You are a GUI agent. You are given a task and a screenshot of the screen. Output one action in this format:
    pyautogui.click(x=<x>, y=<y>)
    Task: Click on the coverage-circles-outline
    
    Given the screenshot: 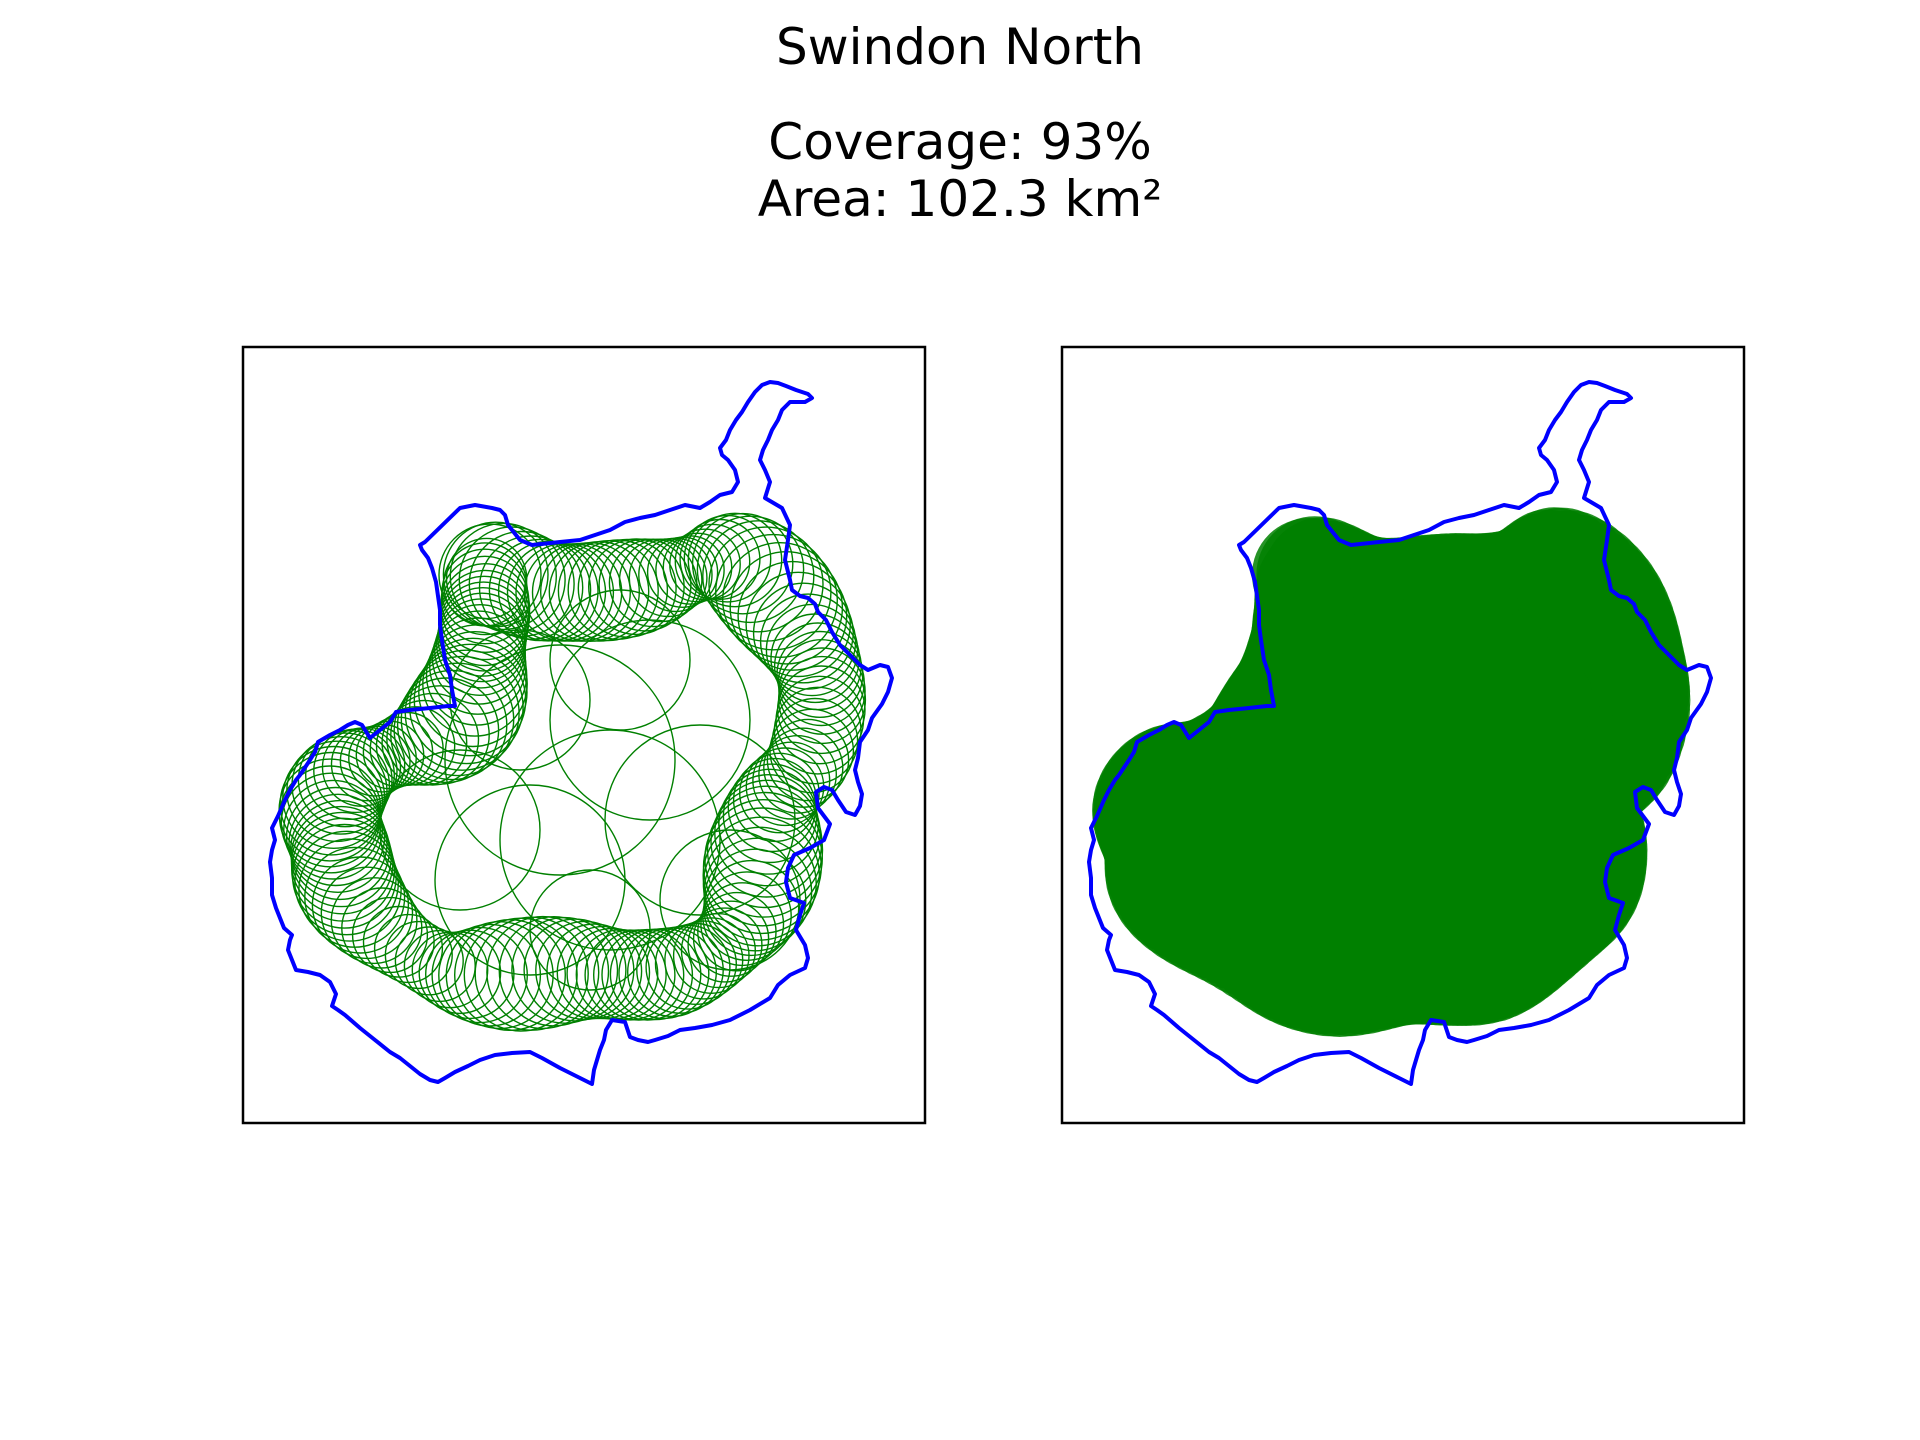 What is the action you would take?
    pyautogui.click(x=572, y=772)
    